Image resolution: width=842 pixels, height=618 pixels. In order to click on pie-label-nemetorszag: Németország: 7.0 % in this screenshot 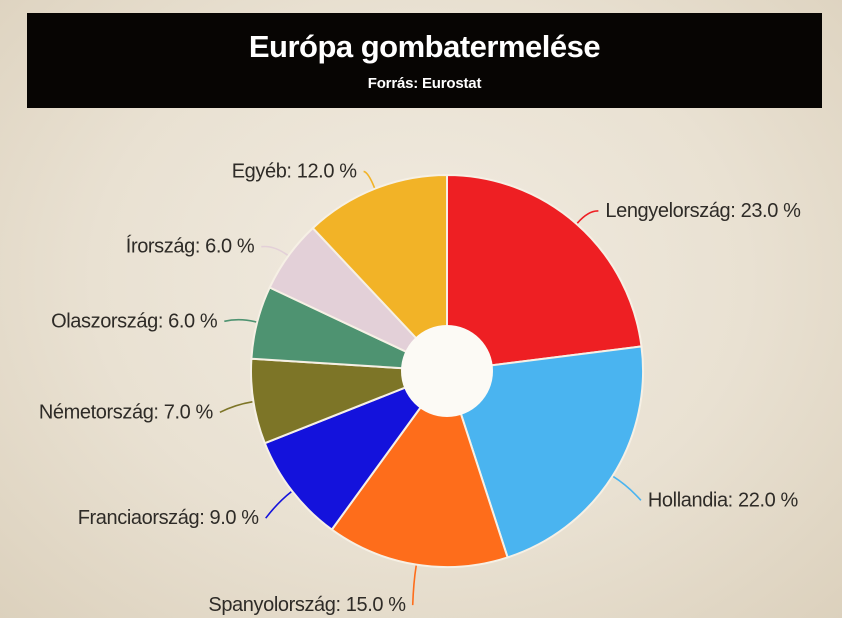, I will do `click(126, 412)`.